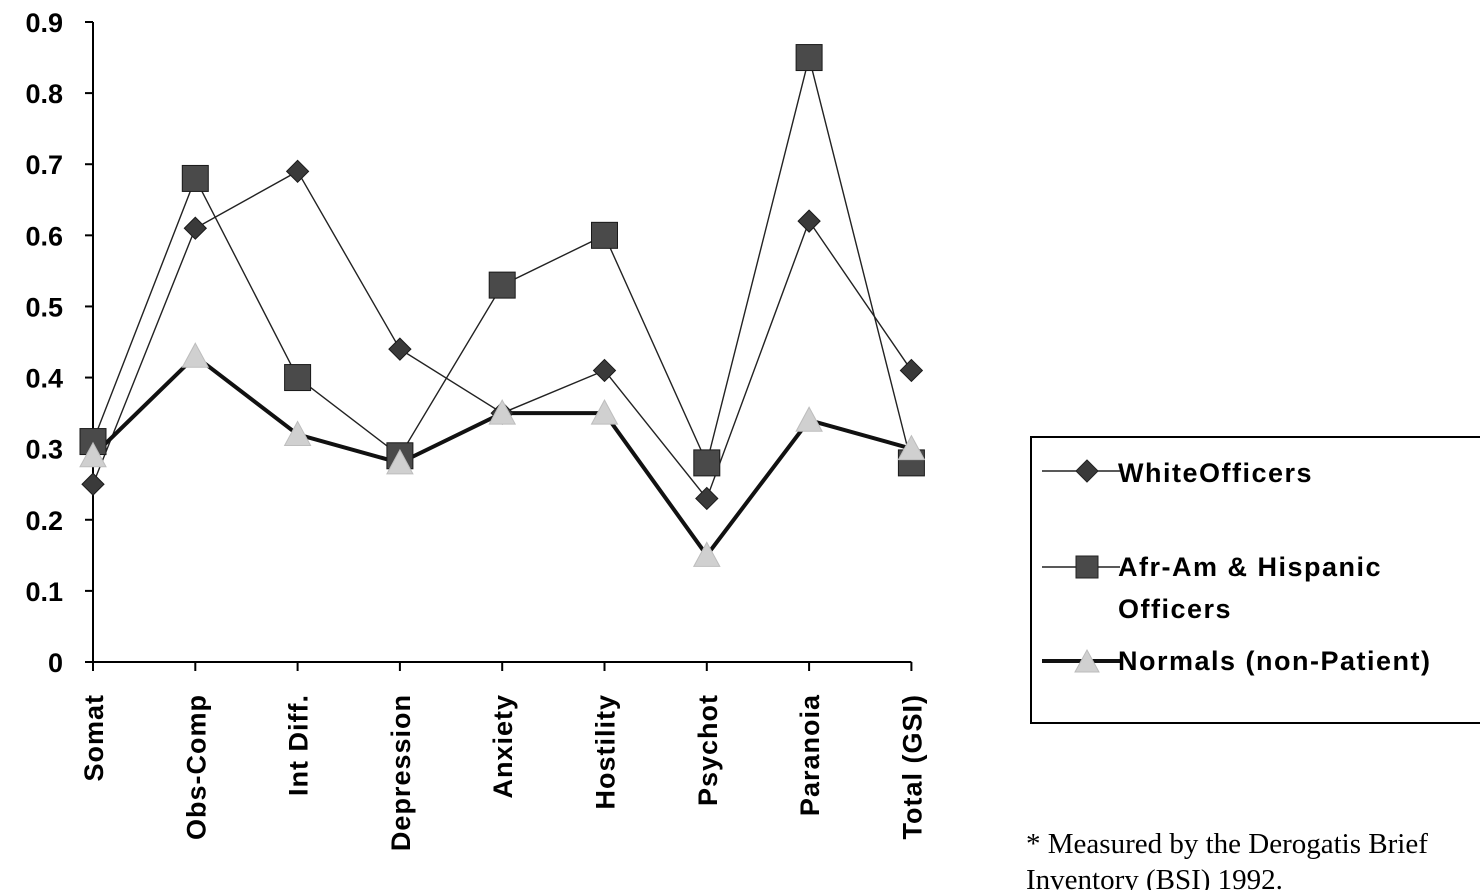 Image resolution: width=1480 pixels, height=890 pixels. Describe the element at coordinates (606, 752) in the screenshot. I see `x-category-label: Hostility` at that location.